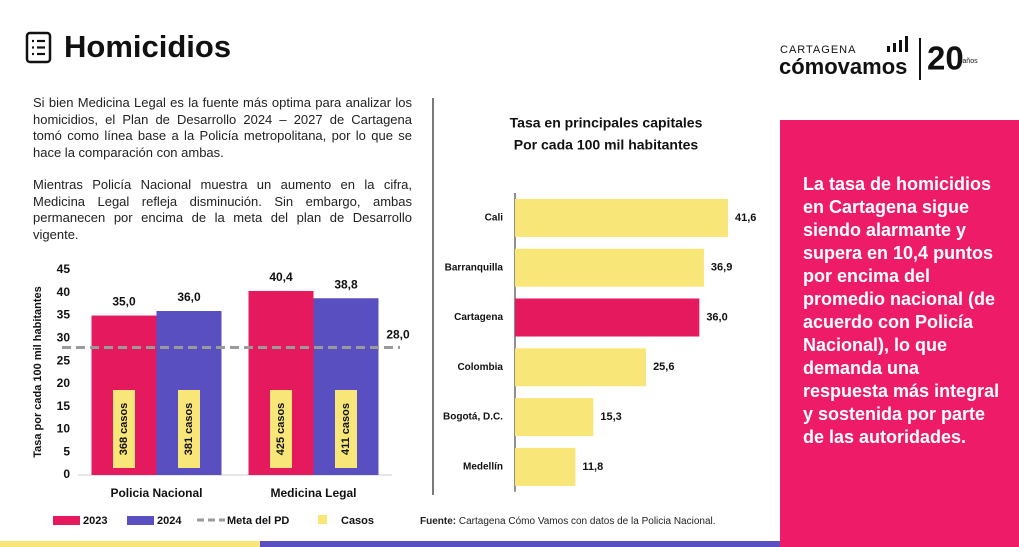  I want to click on y-tick-label: Barranquilla, so click(474, 267).